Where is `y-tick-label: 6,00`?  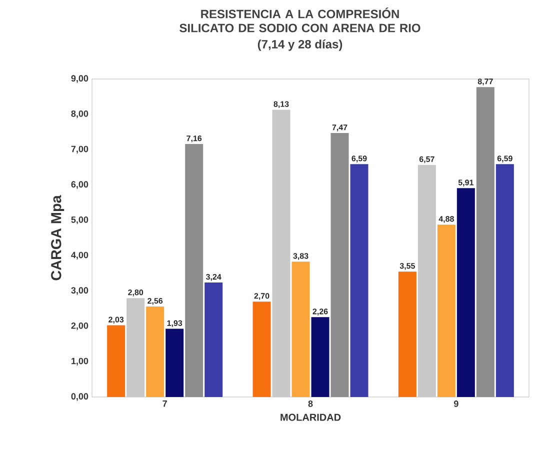
y-tick-label: 6,00 is located at coordinates (79, 185).